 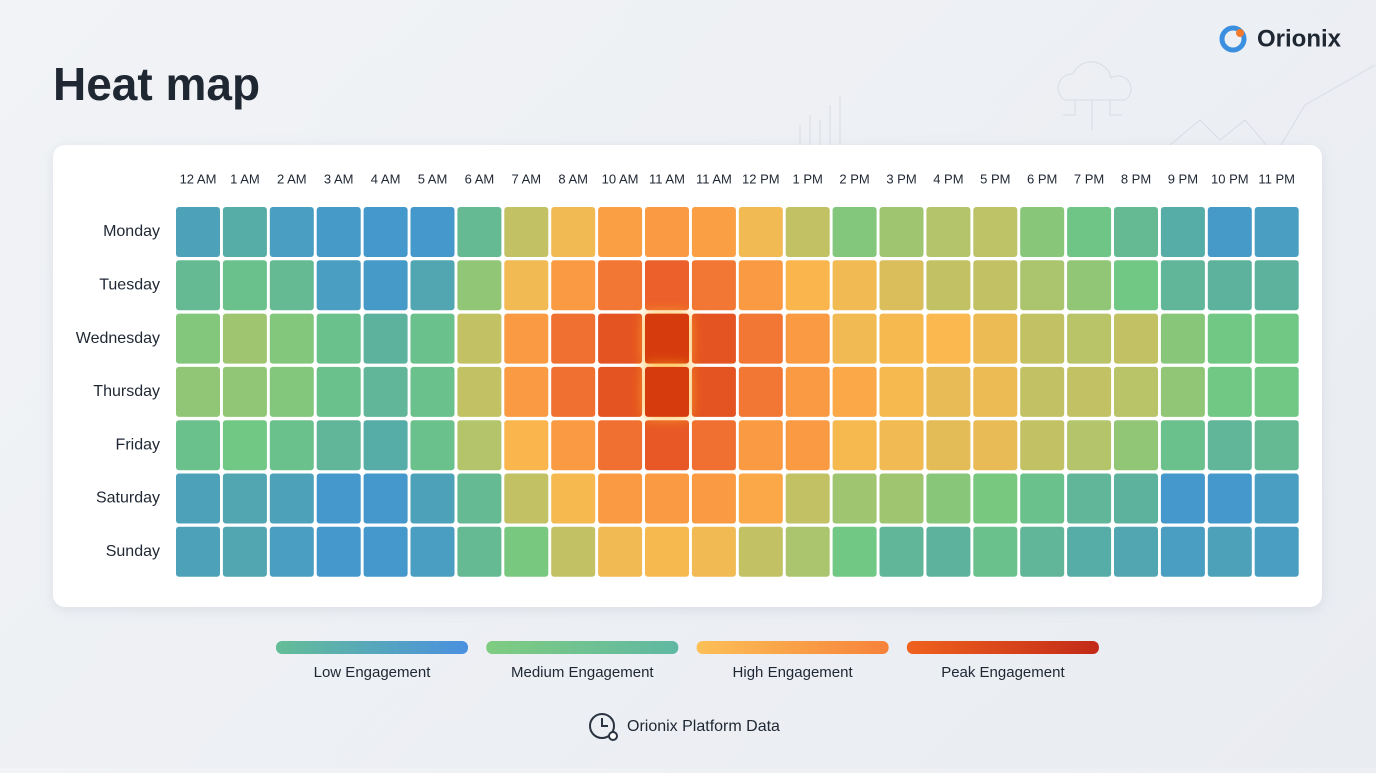 I want to click on logo-dot, so click(x=1240, y=33).